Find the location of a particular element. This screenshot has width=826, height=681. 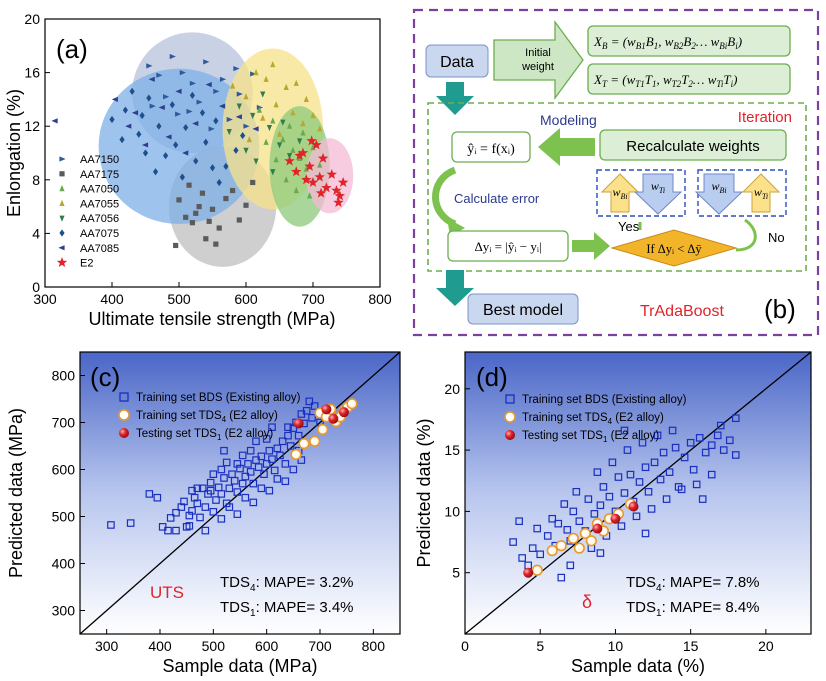

data-box is located at coordinates (457, 61).